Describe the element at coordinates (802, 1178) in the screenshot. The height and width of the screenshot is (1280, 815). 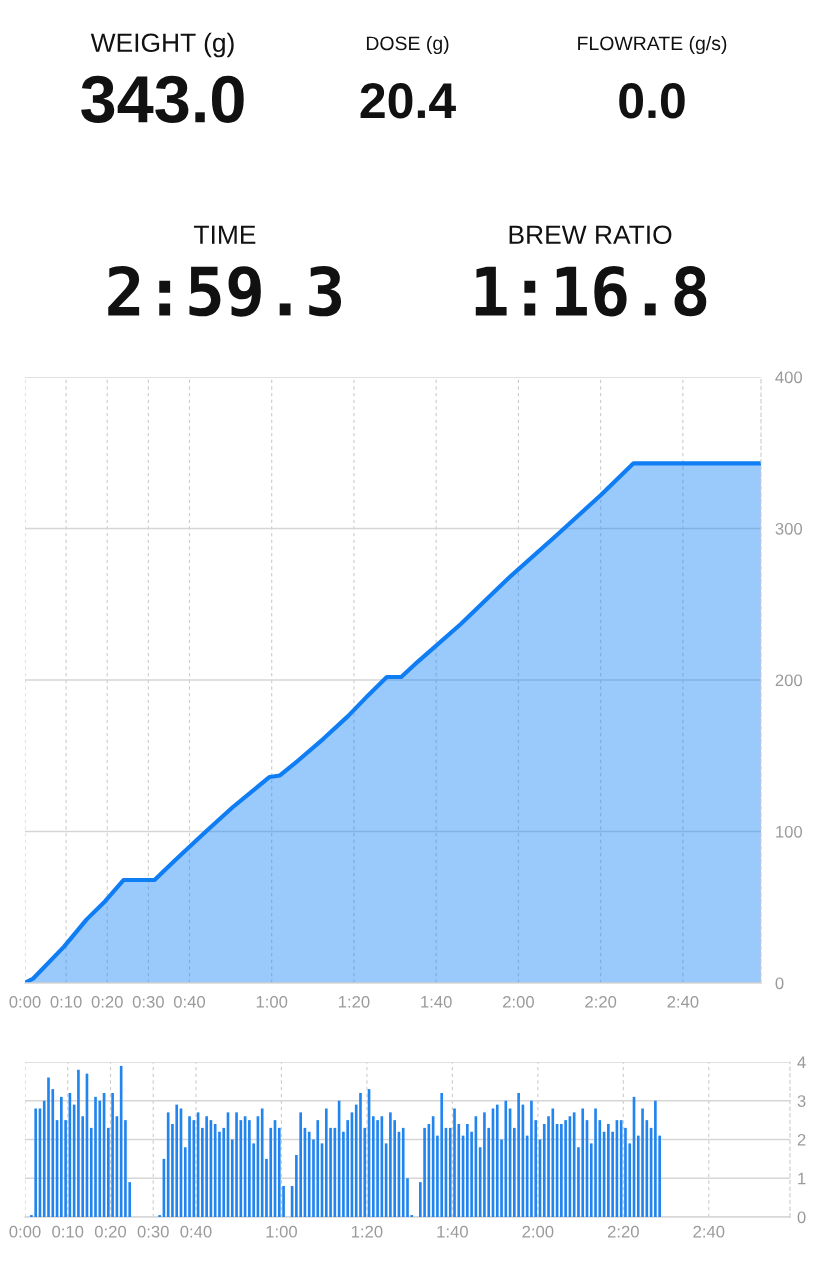
I see `y-tick-label: 1` at that location.